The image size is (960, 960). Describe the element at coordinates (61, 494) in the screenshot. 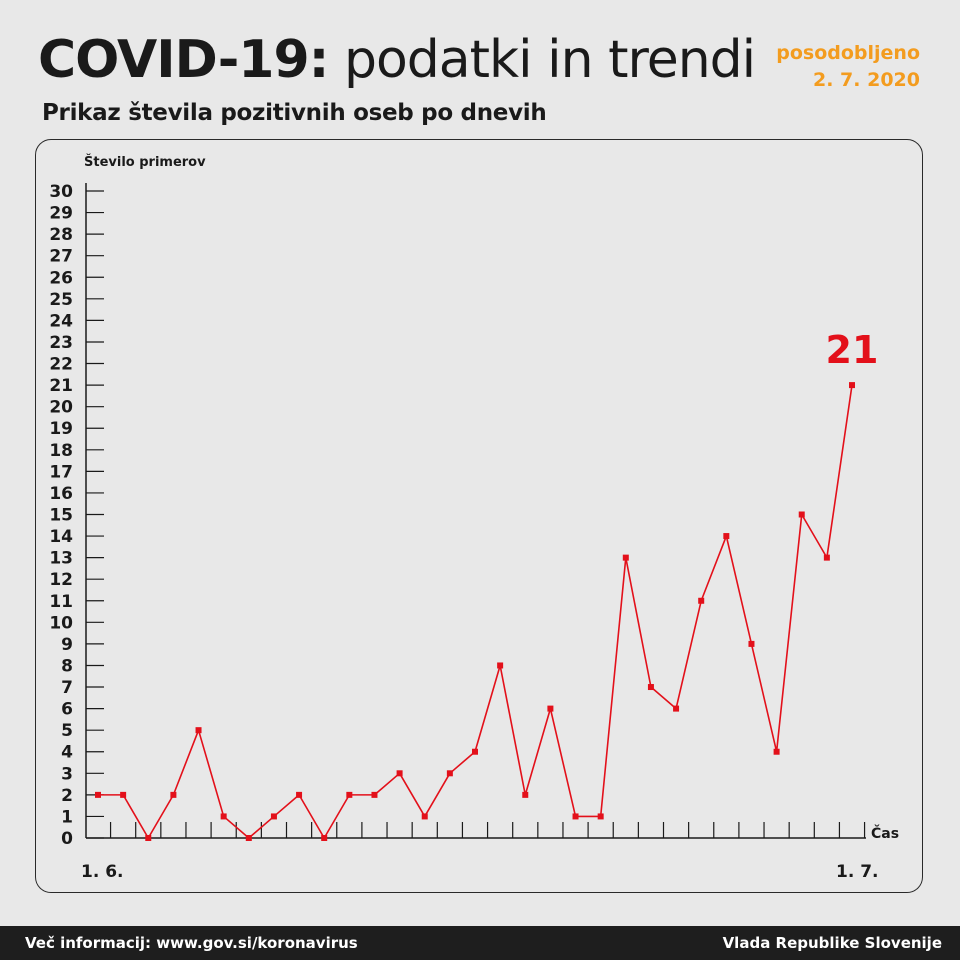

I see `y-tick-label: 16` at that location.